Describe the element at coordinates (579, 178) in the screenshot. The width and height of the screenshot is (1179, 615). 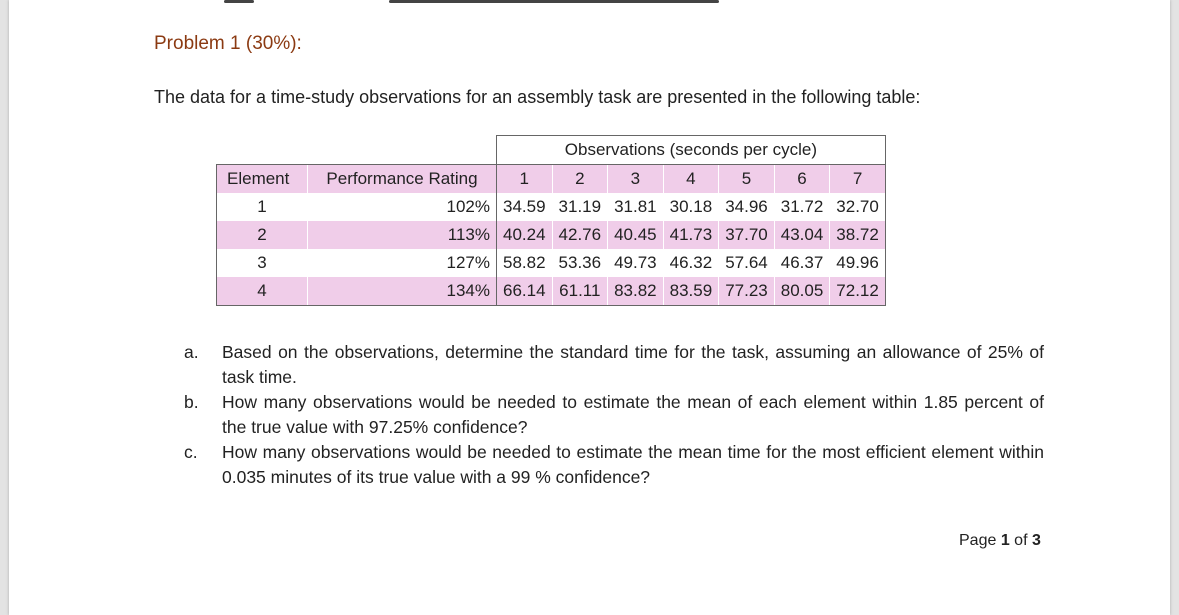
I see `obs-header-2: 2` at that location.